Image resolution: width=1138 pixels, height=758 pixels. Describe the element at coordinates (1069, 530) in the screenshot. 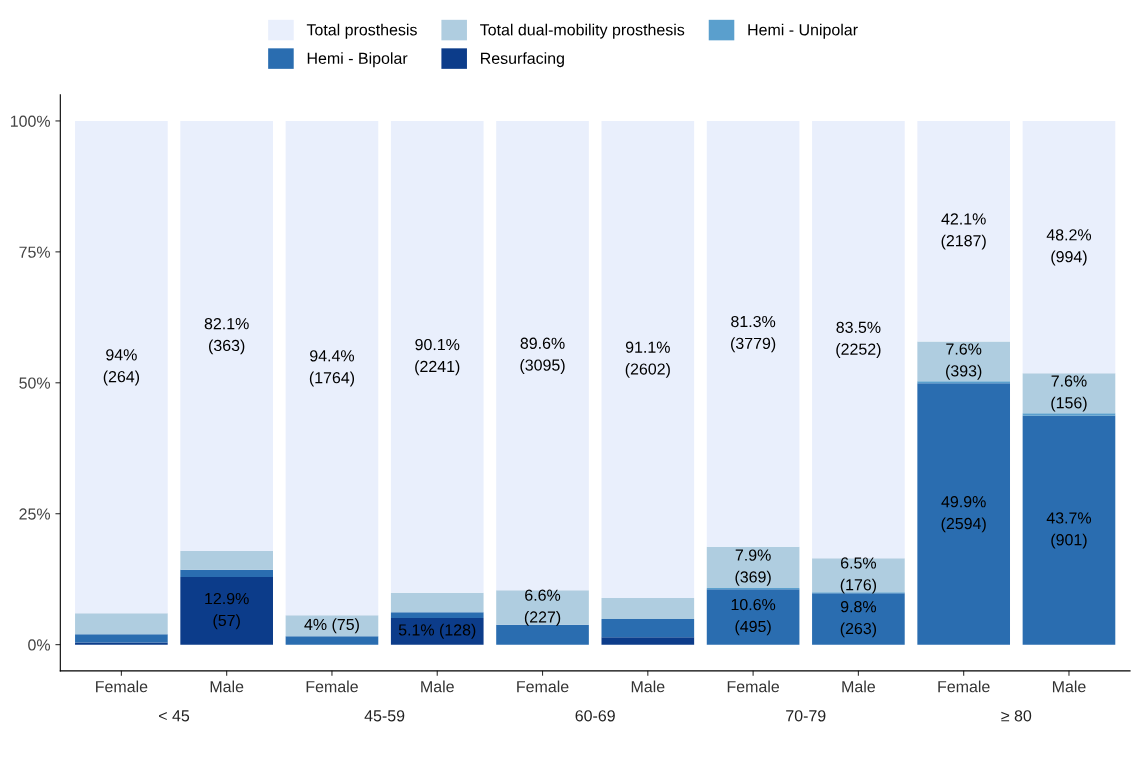

I see `data-label: 43.7% (901)` at that location.